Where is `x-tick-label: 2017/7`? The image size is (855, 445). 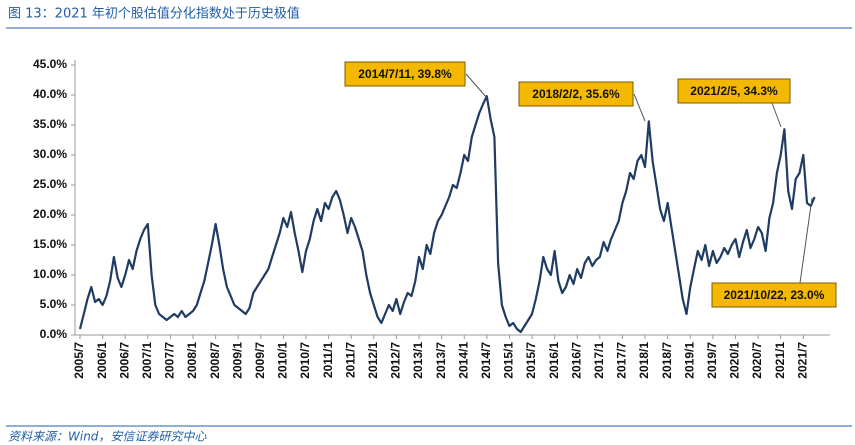
x-tick-label: 2017/7 is located at coordinates (622, 360).